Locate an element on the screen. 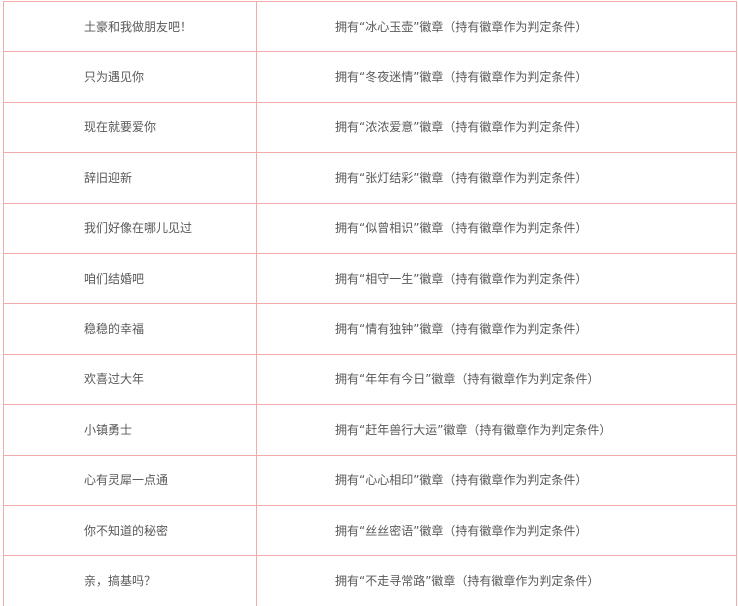 The image size is (738, 606). room-title-cell: 土豪和我做朋友吧！ is located at coordinates (130, 27).